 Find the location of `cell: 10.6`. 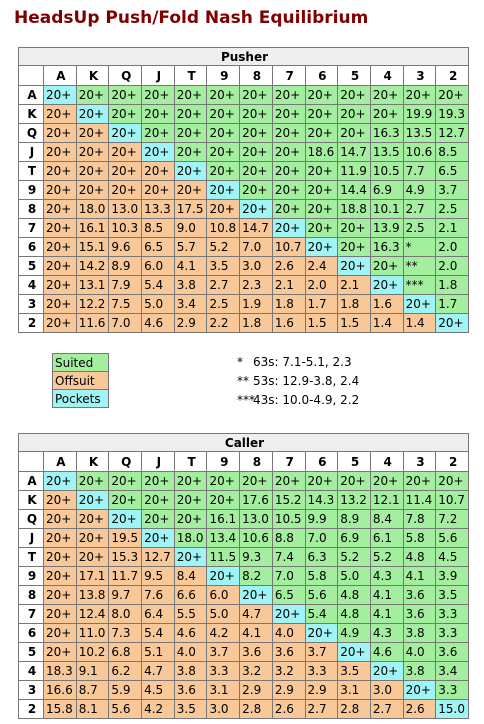

cell: 10.6 is located at coordinates (419, 152).